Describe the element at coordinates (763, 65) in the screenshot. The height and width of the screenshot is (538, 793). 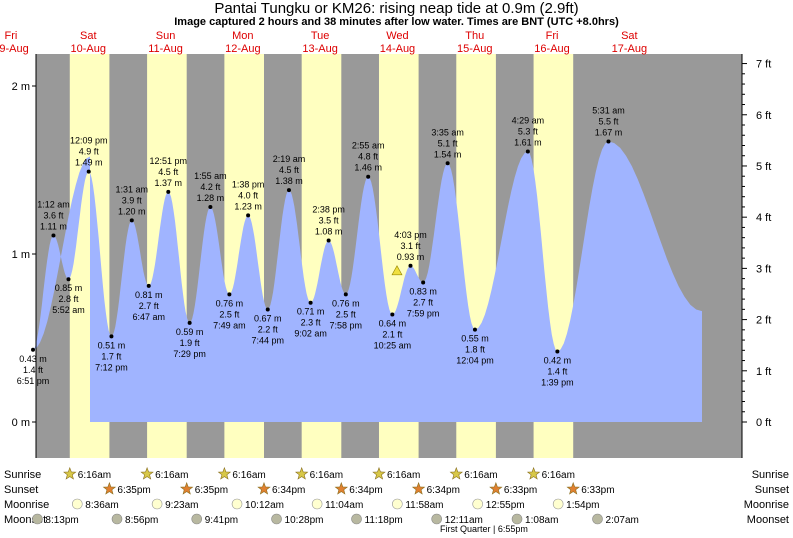
I see `right-tick-label: 7 ft` at that location.